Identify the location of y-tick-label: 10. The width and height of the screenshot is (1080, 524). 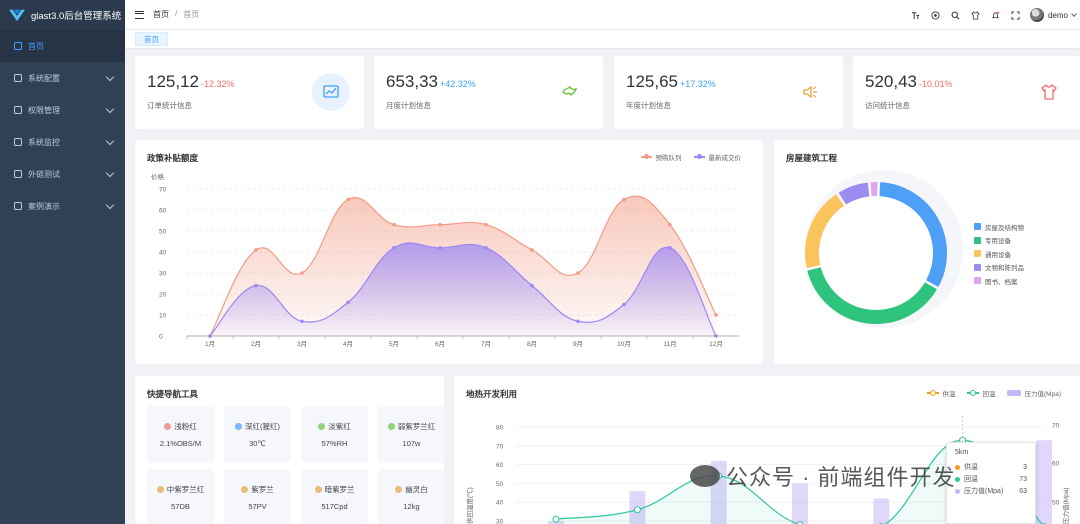
(163, 316).